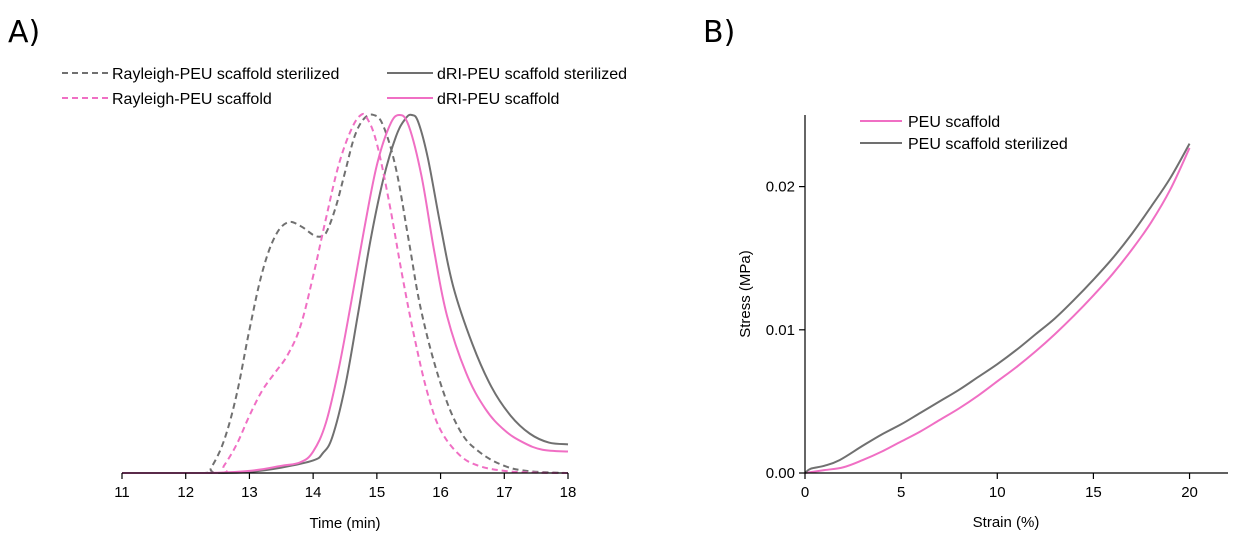 Image resolution: width=1244 pixels, height=533 pixels. I want to click on x-tick-label: 13, so click(249, 492).